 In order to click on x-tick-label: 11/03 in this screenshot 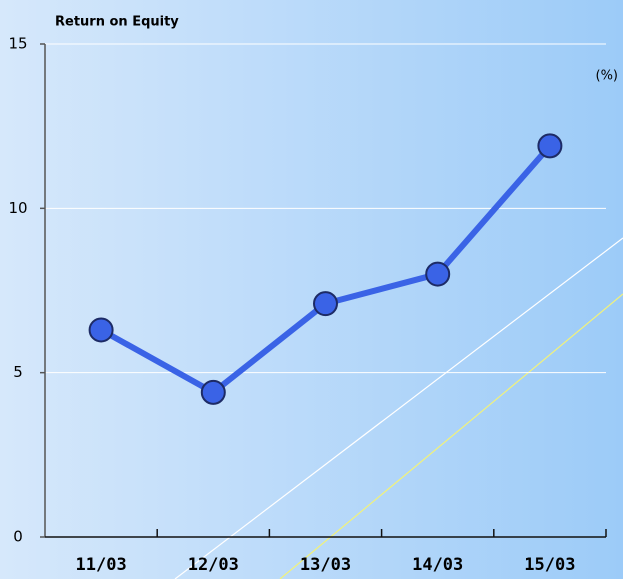, I will do `click(101, 565)`.